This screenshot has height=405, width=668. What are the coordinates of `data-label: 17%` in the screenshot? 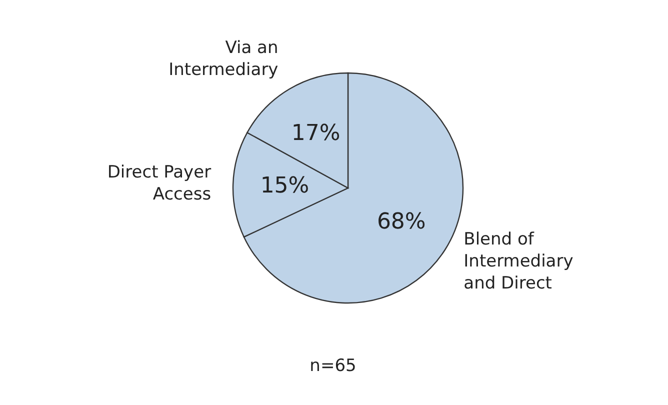 It's located at (315, 133).